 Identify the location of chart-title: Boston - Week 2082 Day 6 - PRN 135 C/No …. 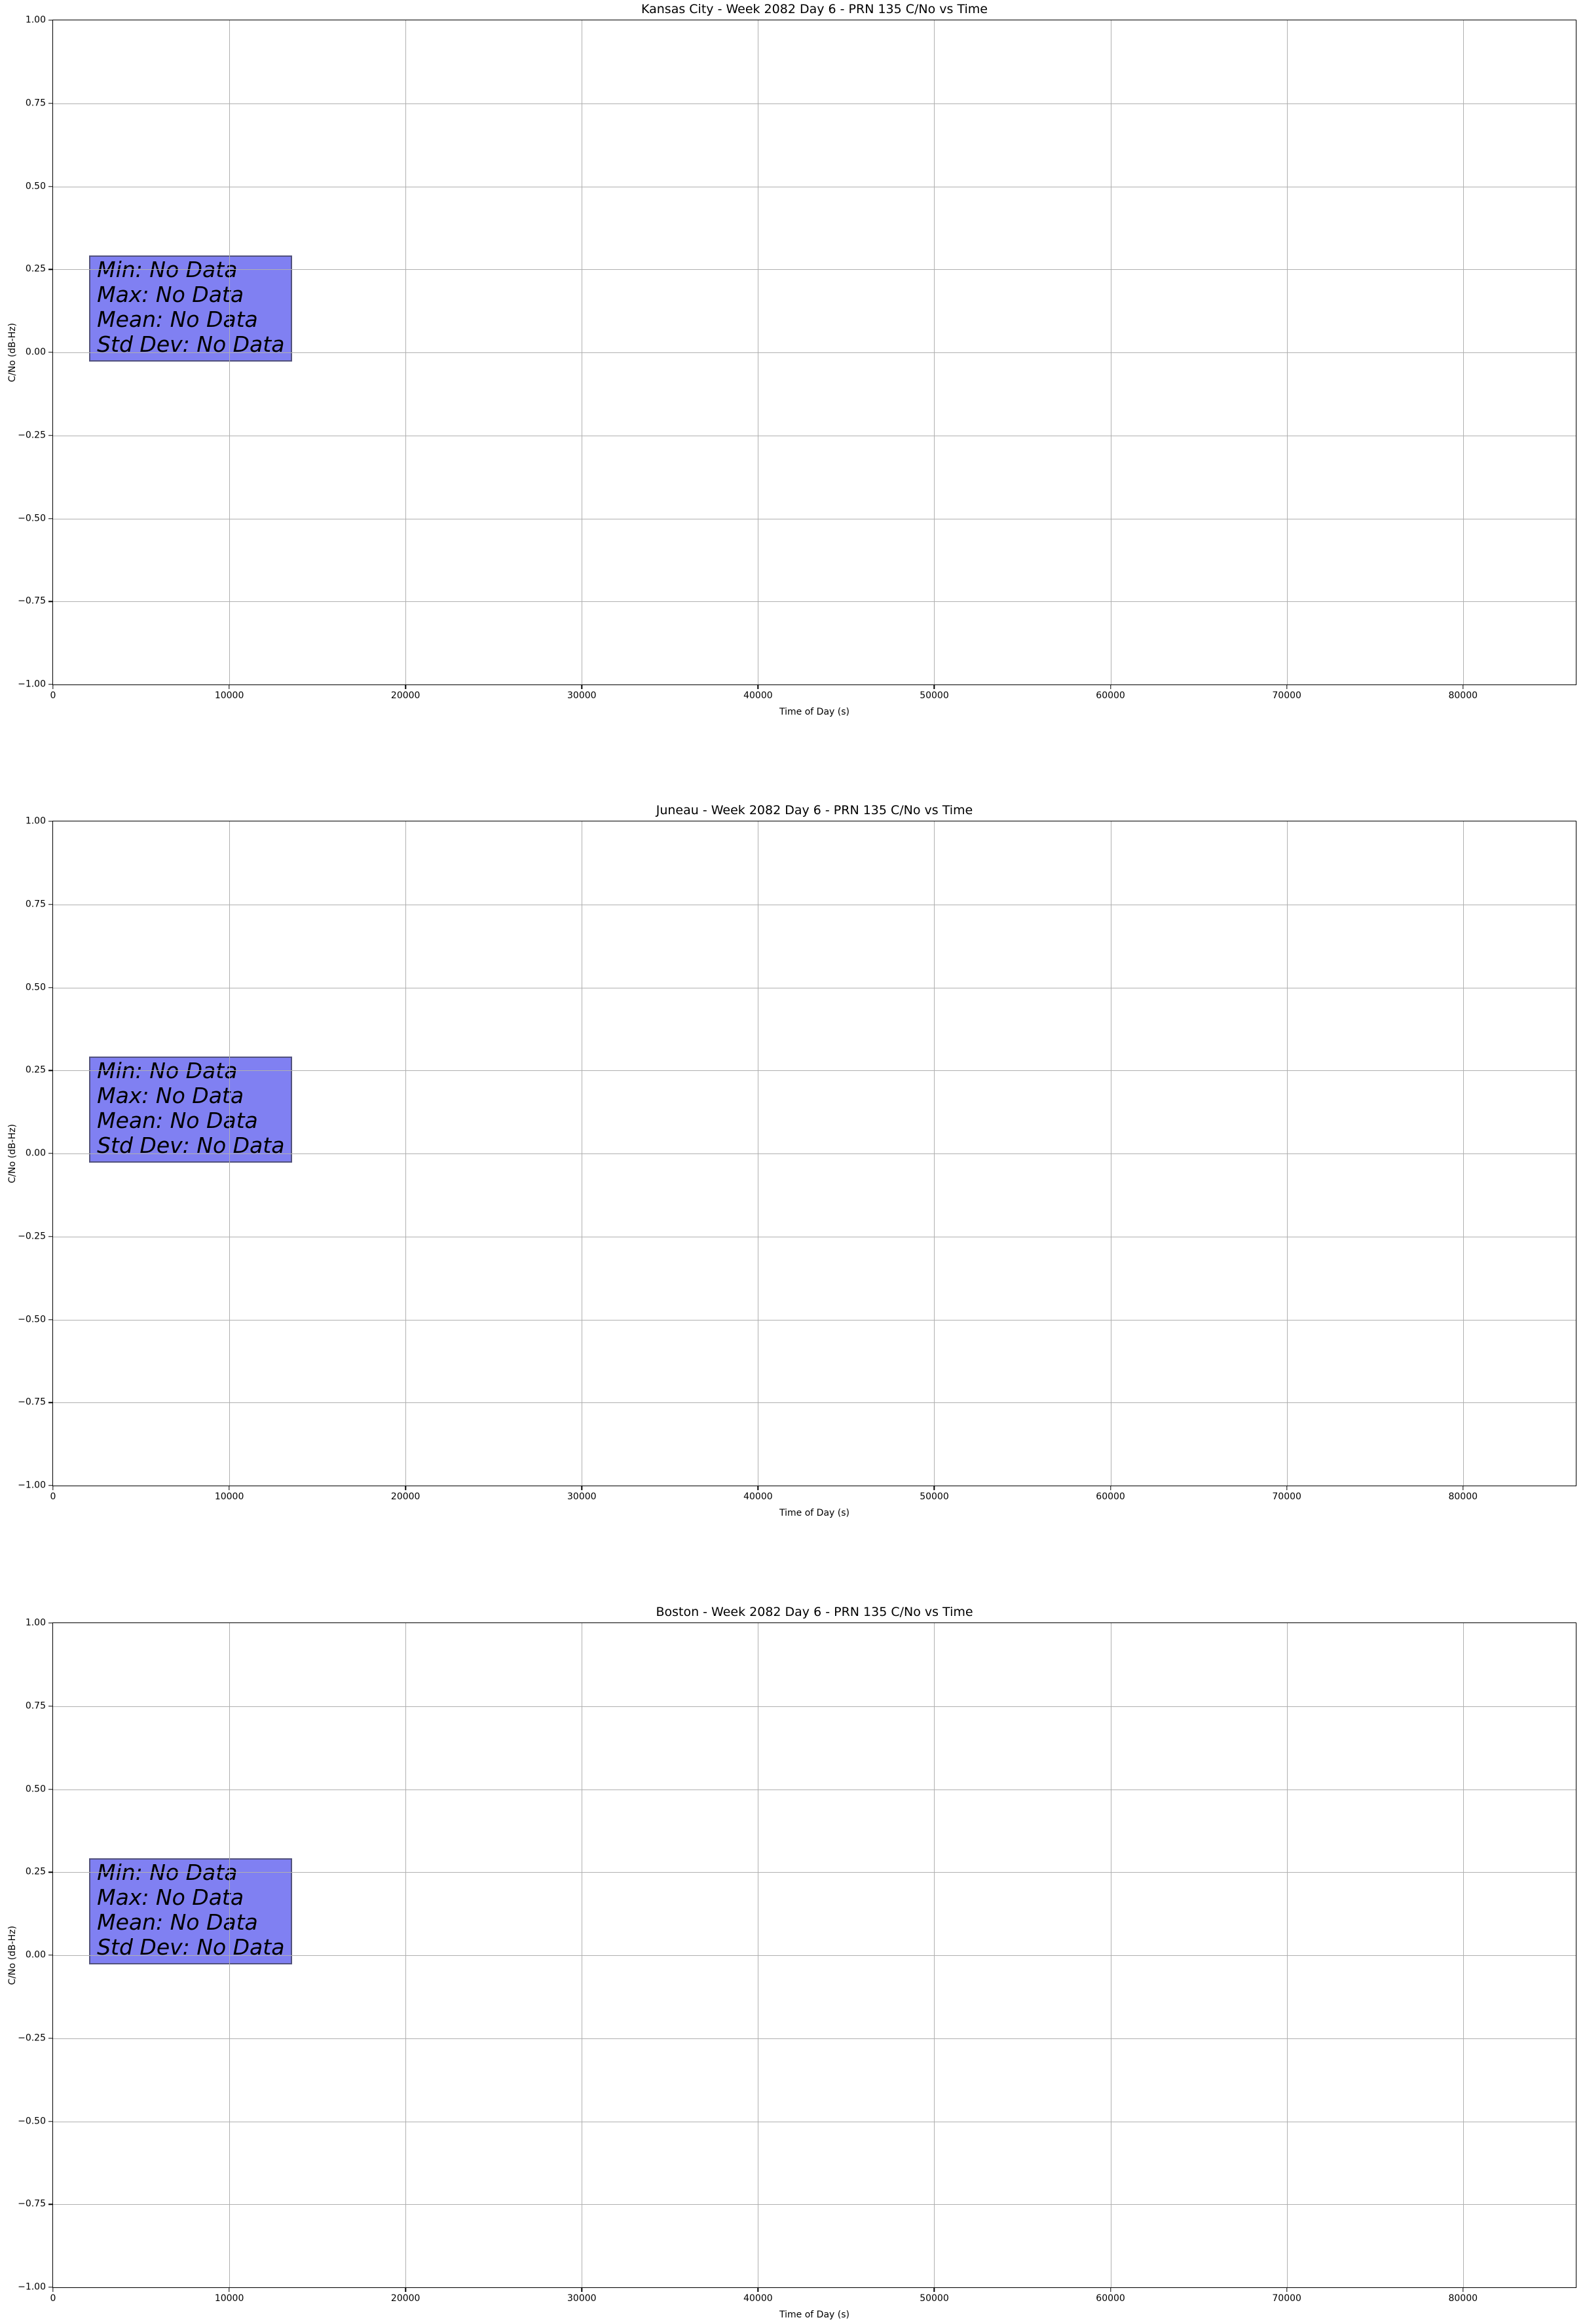
(814, 1612).